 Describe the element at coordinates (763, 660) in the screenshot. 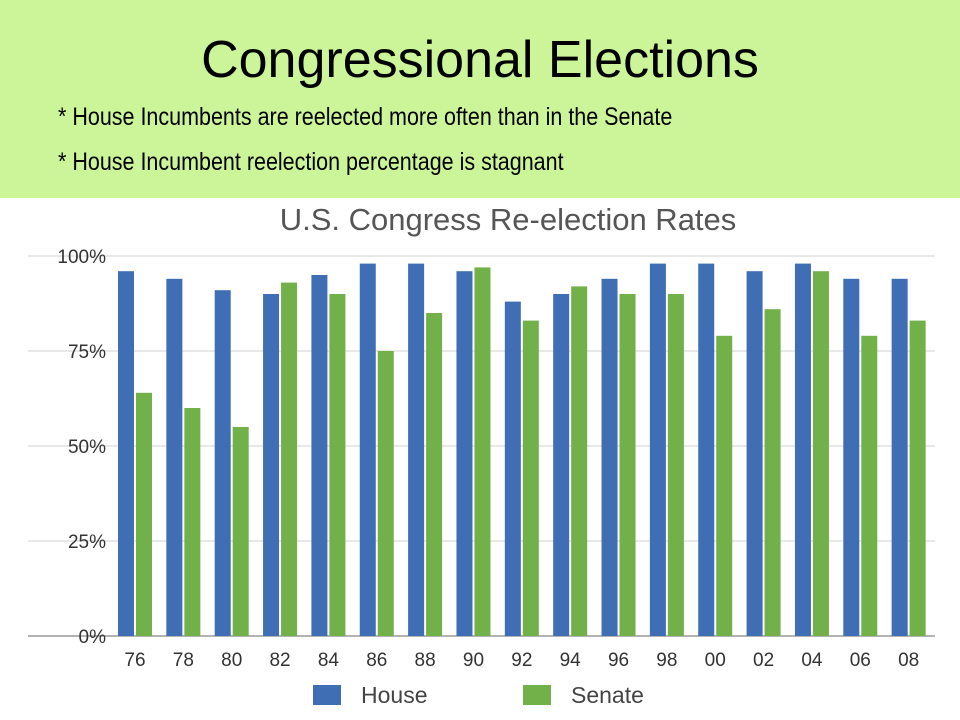

I see `x-tick-label: 02` at that location.